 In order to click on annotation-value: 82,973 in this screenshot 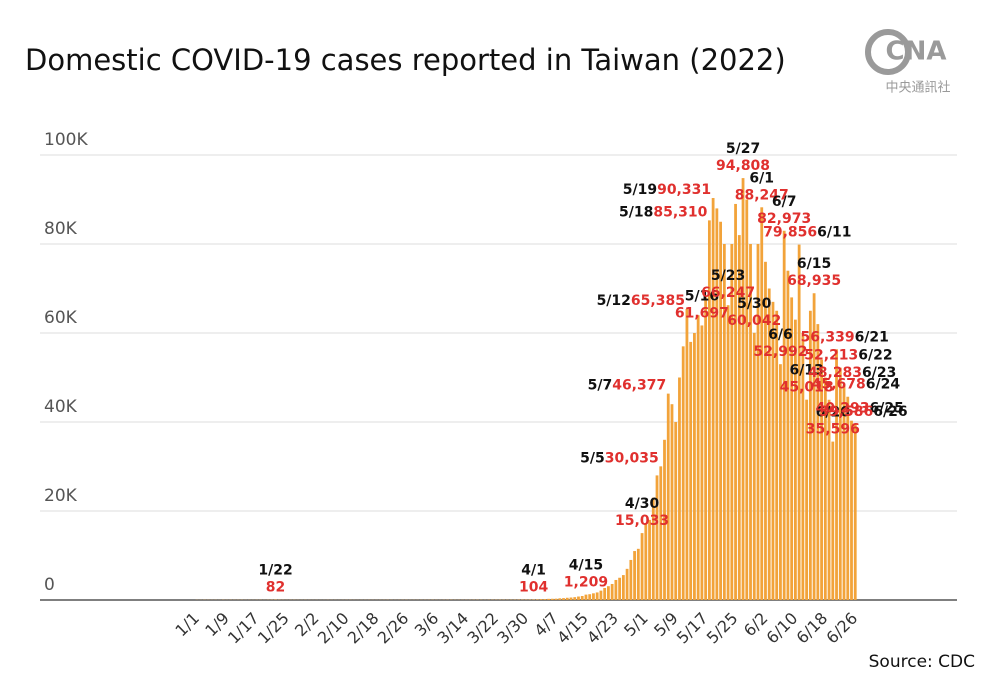, I will do `click(784, 219)`.